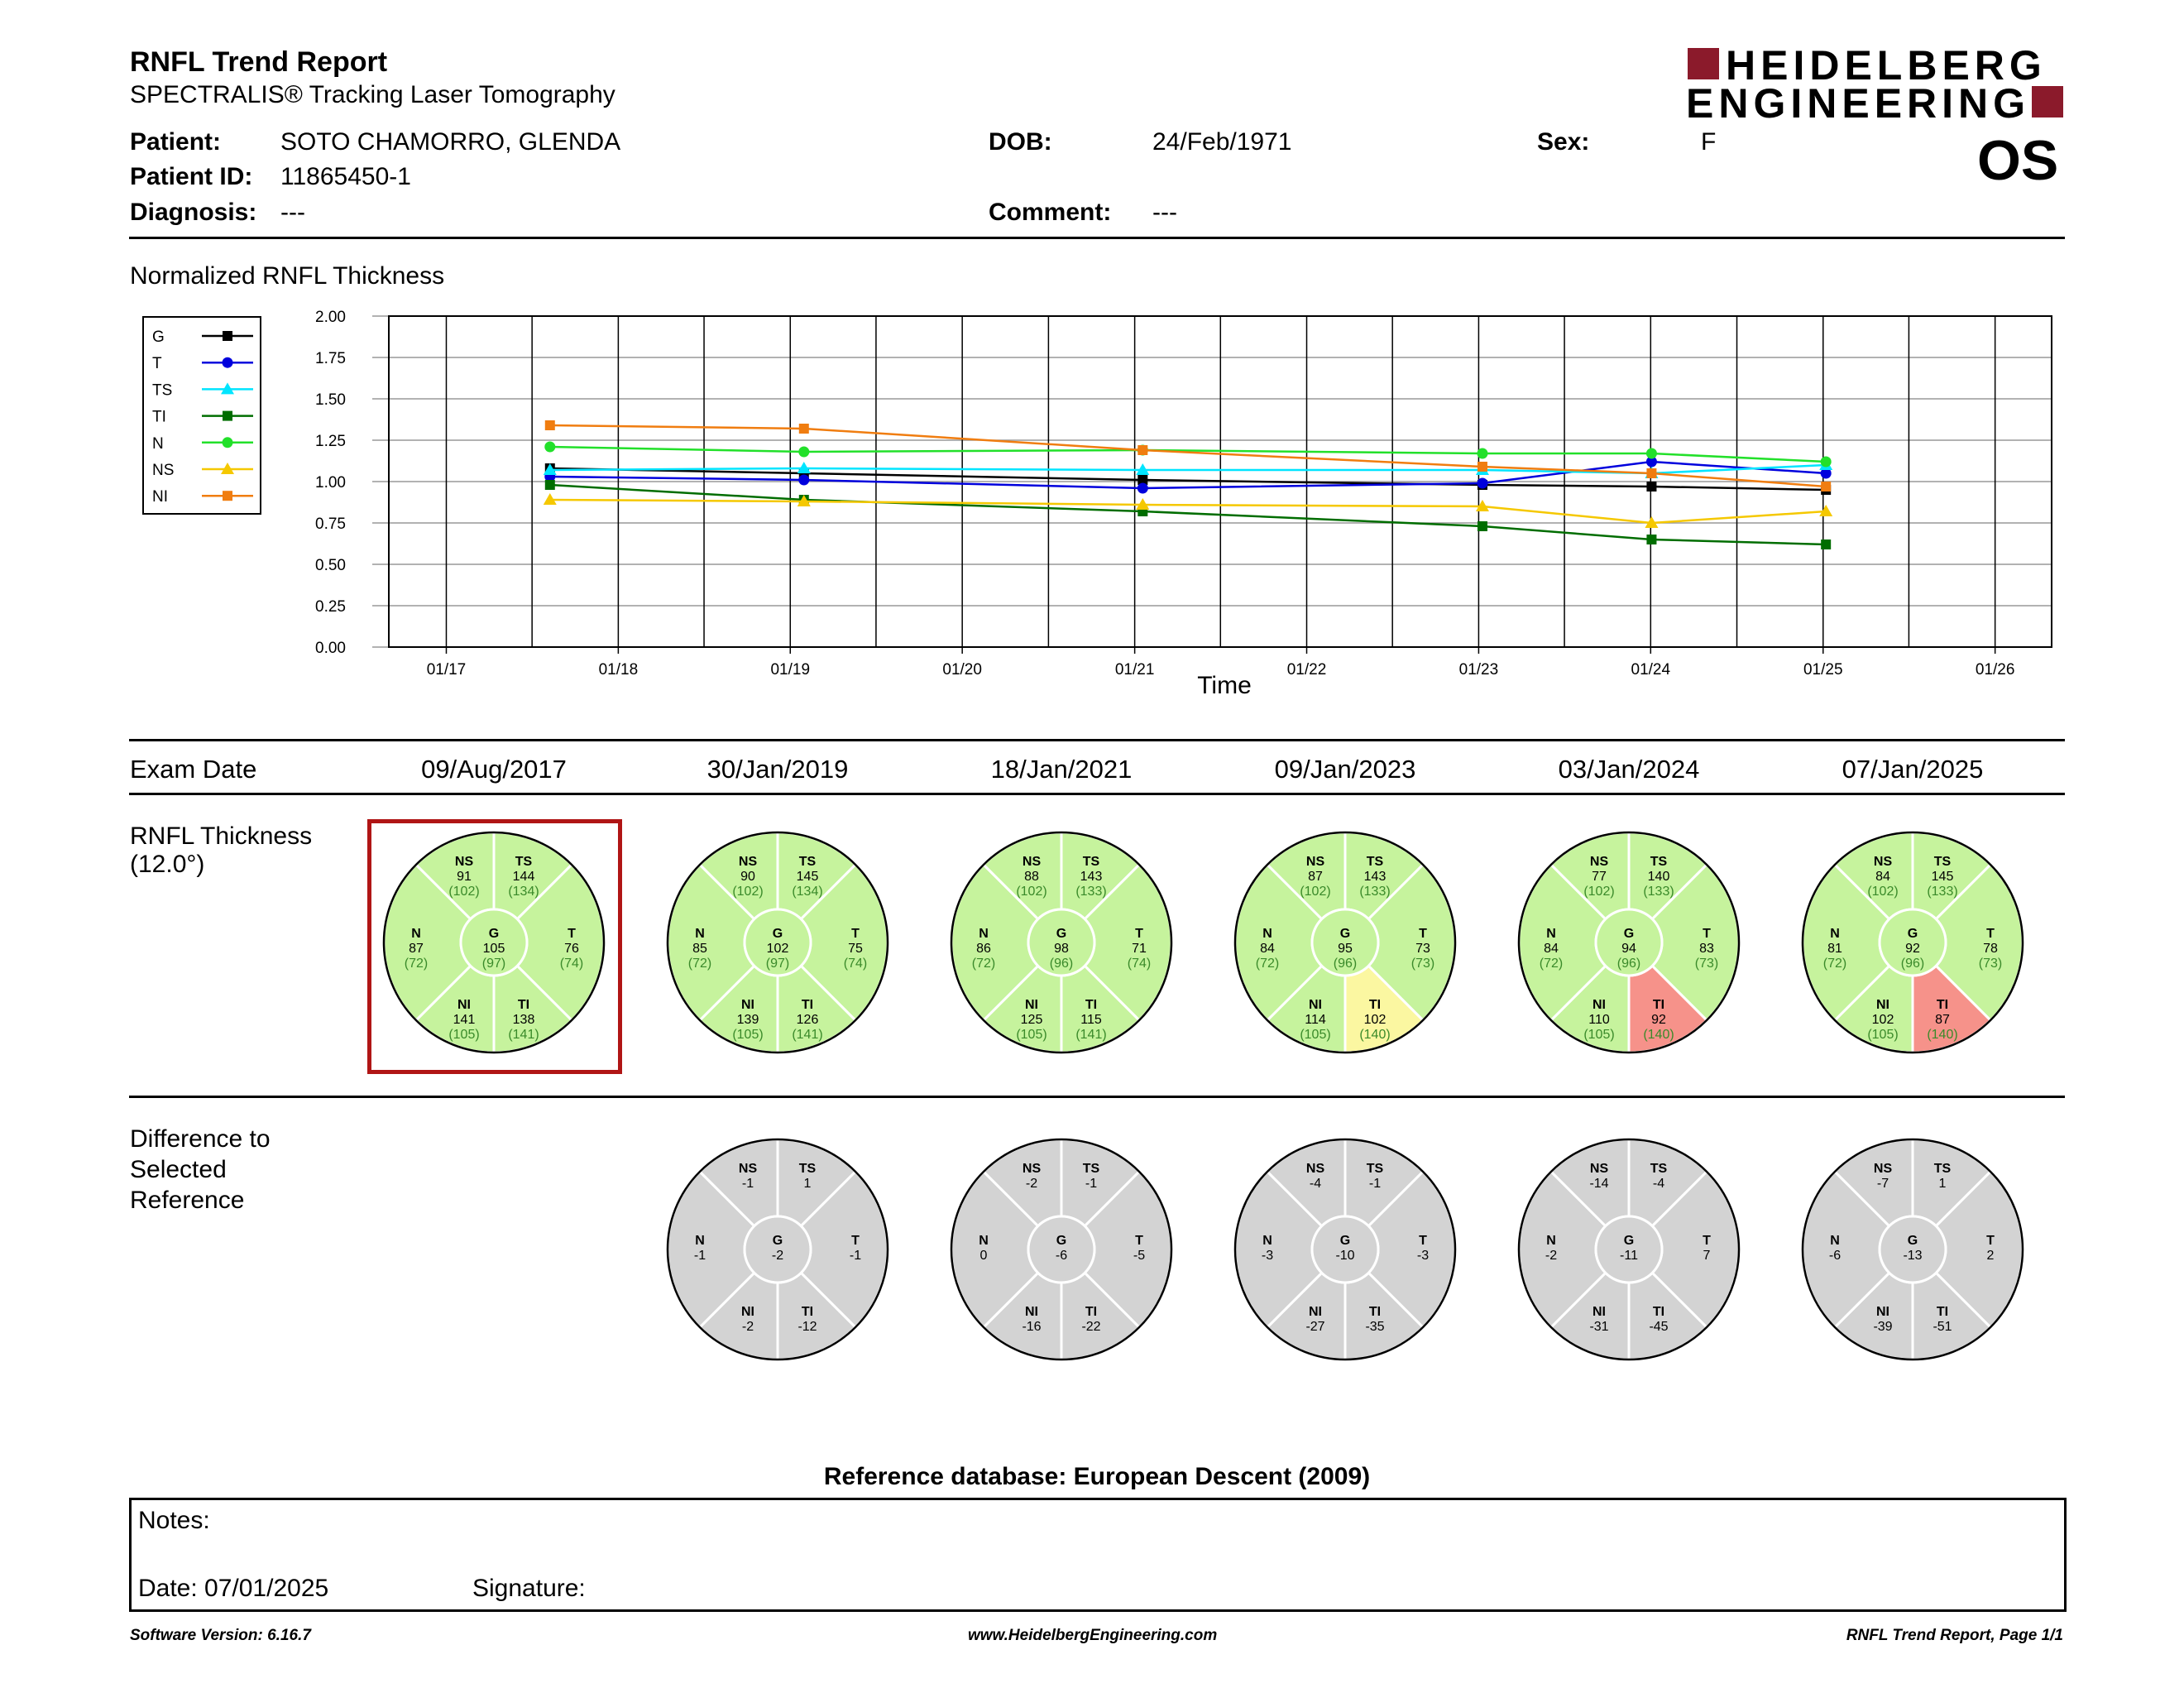 Image resolution: width=2184 pixels, height=1688 pixels. What do you see at coordinates (1188, 479) in the screenshot?
I see `series-line-g` at bounding box center [1188, 479].